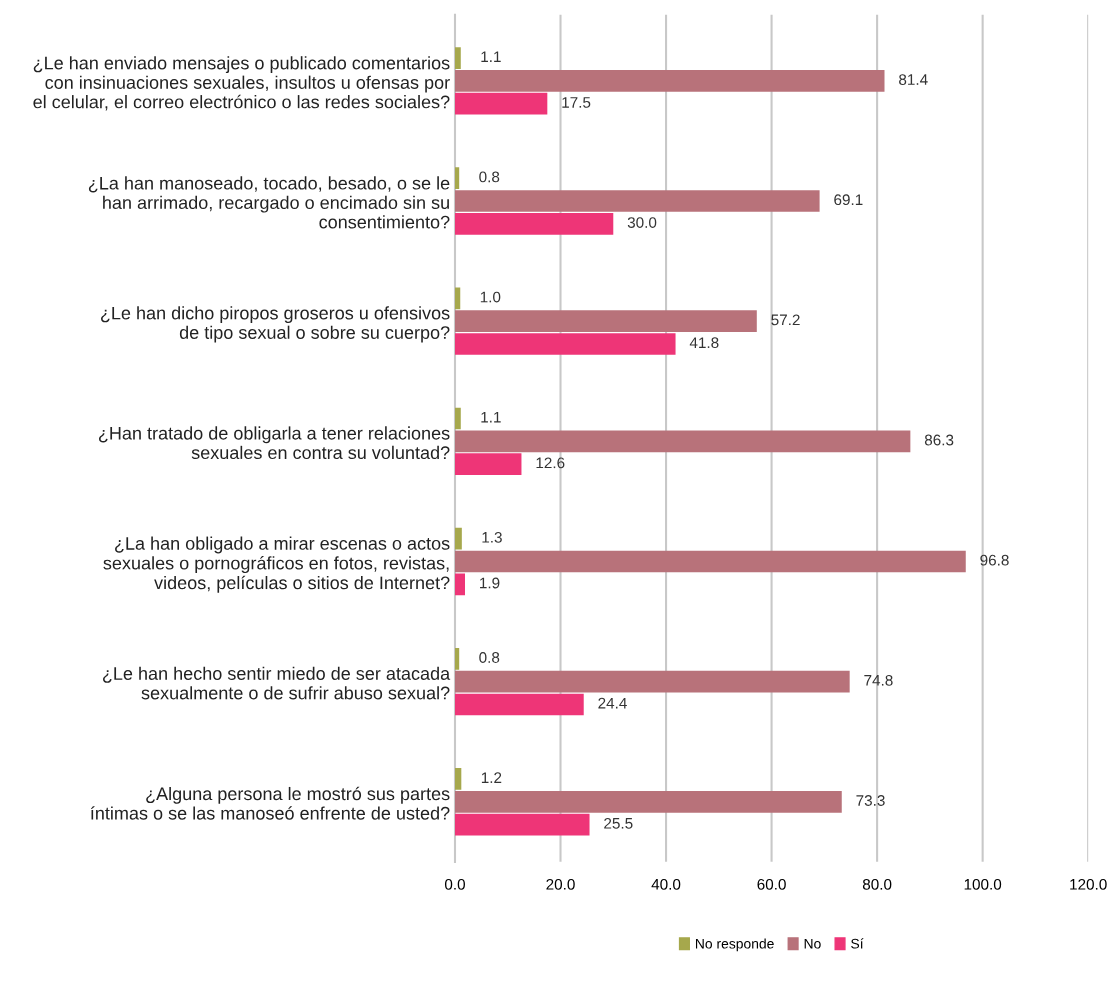 The height and width of the screenshot is (985, 1107). Describe the element at coordinates (878, 680) in the screenshot. I see `data-label: 74.8` at that location.